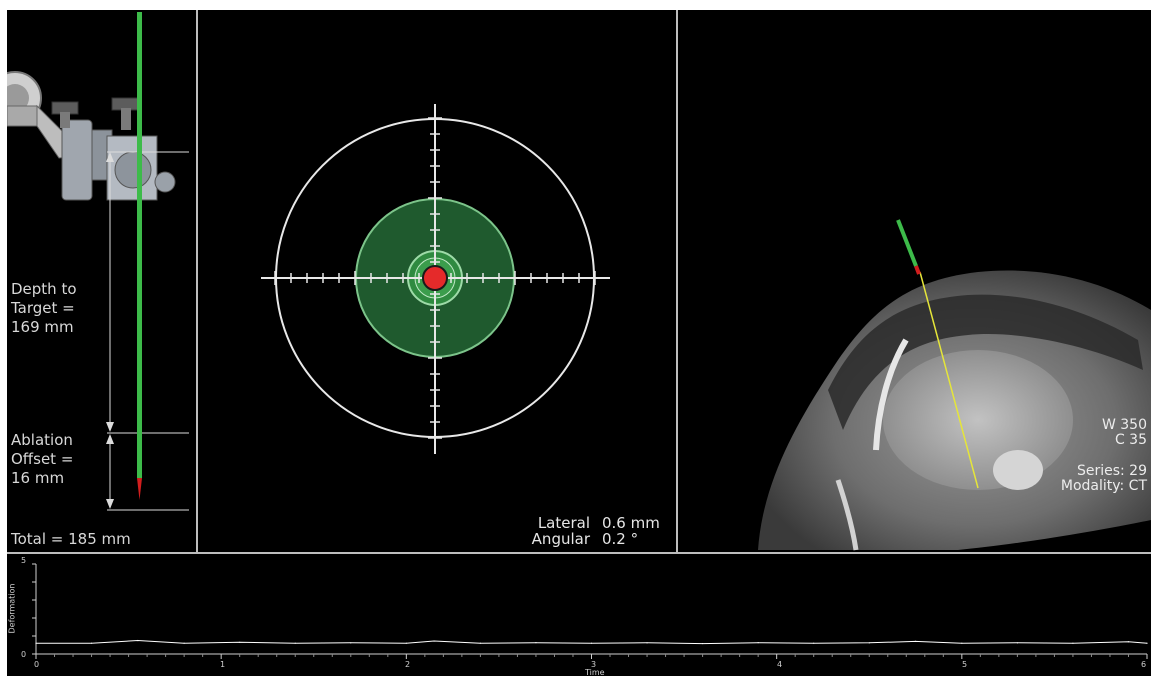 This screenshot has width=1151, height=676. Describe the element at coordinates (1111, 471) in the screenshot. I see `series-number: Series: 29` at that location.